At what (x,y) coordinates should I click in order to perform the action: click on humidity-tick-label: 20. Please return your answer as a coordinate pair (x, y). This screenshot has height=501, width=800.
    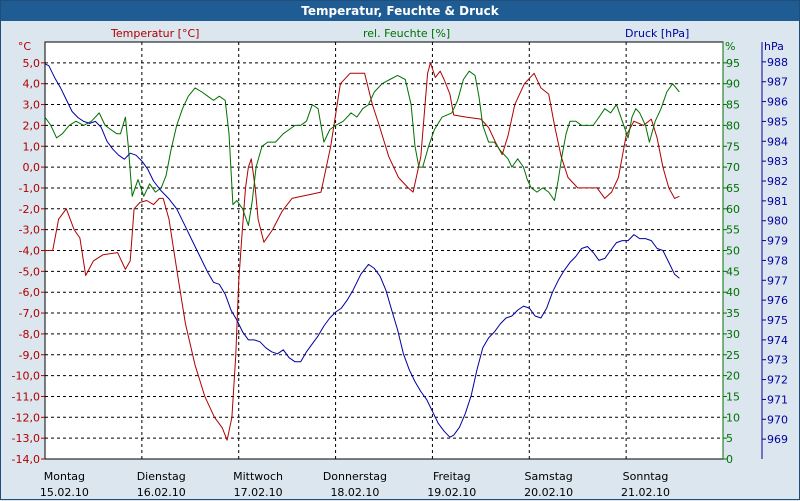
    Looking at the image, I should click on (733, 376).